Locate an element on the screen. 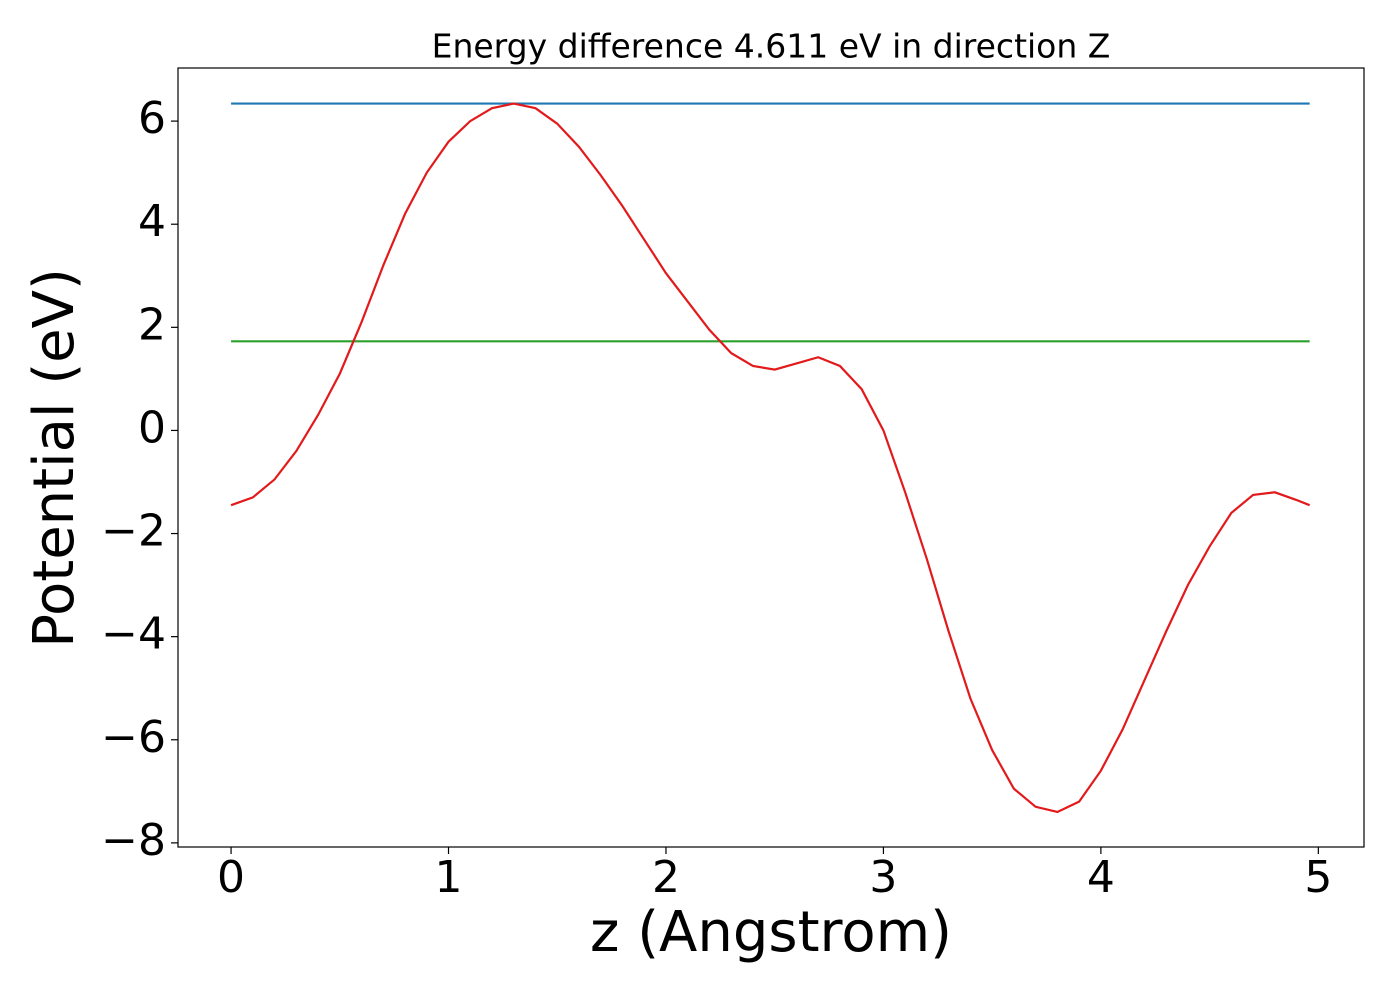 The height and width of the screenshot is (1000, 1400). y-tick-label: −2 is located at coordinates (133, 531).